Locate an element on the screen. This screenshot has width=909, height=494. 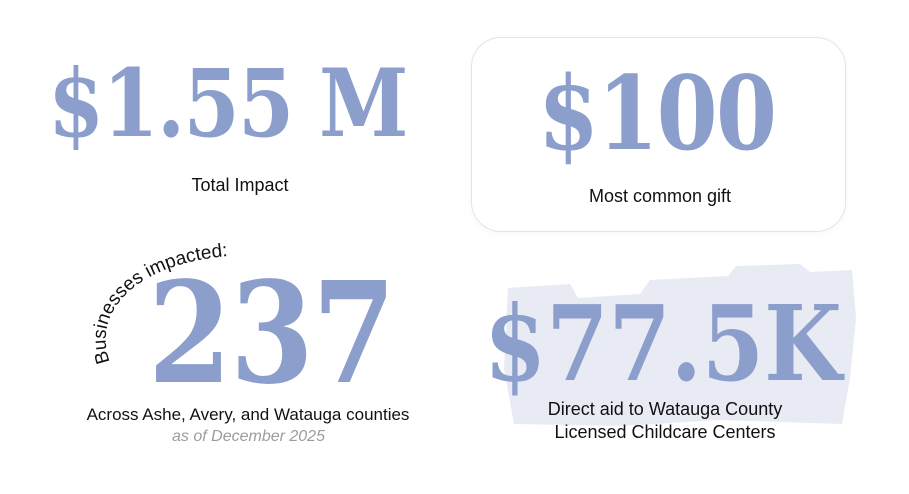
businesses-arc-label: Businesses impacted: is located at coordinates (159, 303).